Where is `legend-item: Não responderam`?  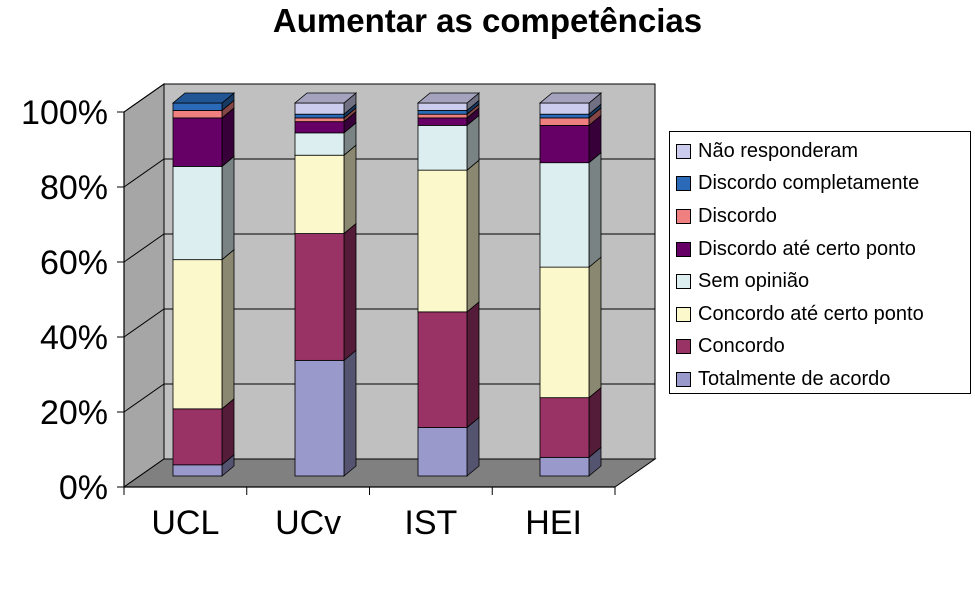 legend-item: Não responderam is located at coordinates (823, 151).